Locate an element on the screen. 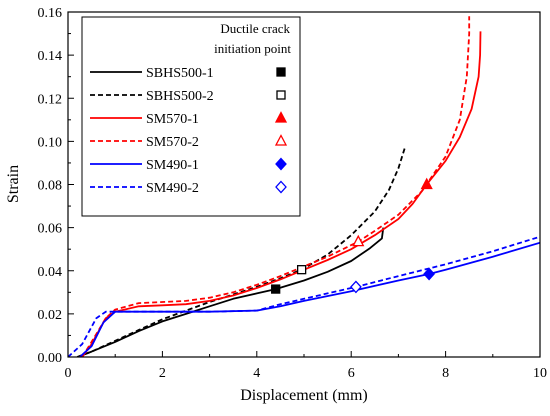 Image resolution: width=550 pixels, height=416 pixels. x-tick-label: 0 is located at coordinates (68, 373).